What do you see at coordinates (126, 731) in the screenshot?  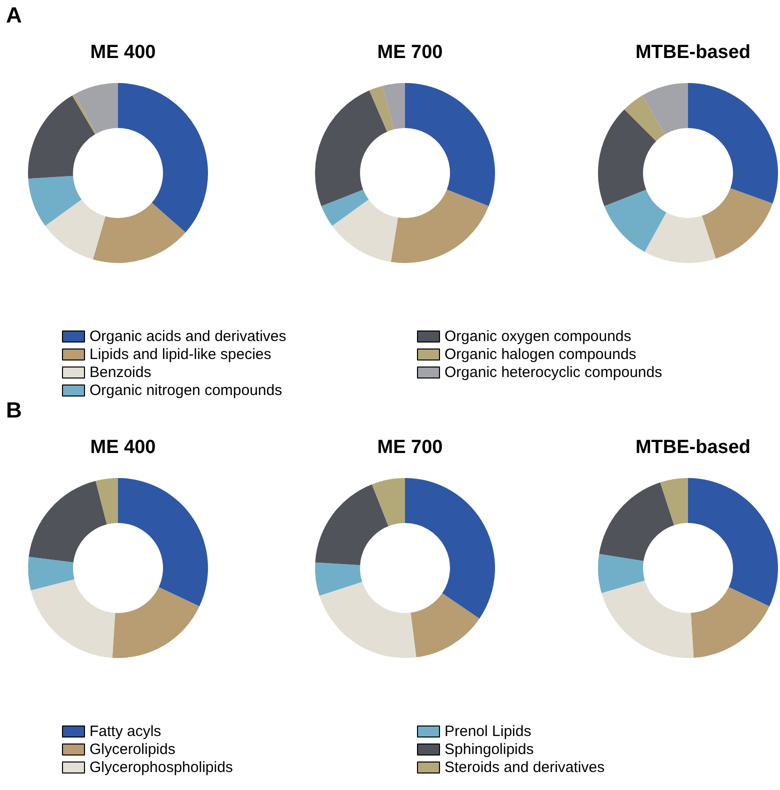 I see `legend-label: Fatty acyls` at bounding box center [126, 731].